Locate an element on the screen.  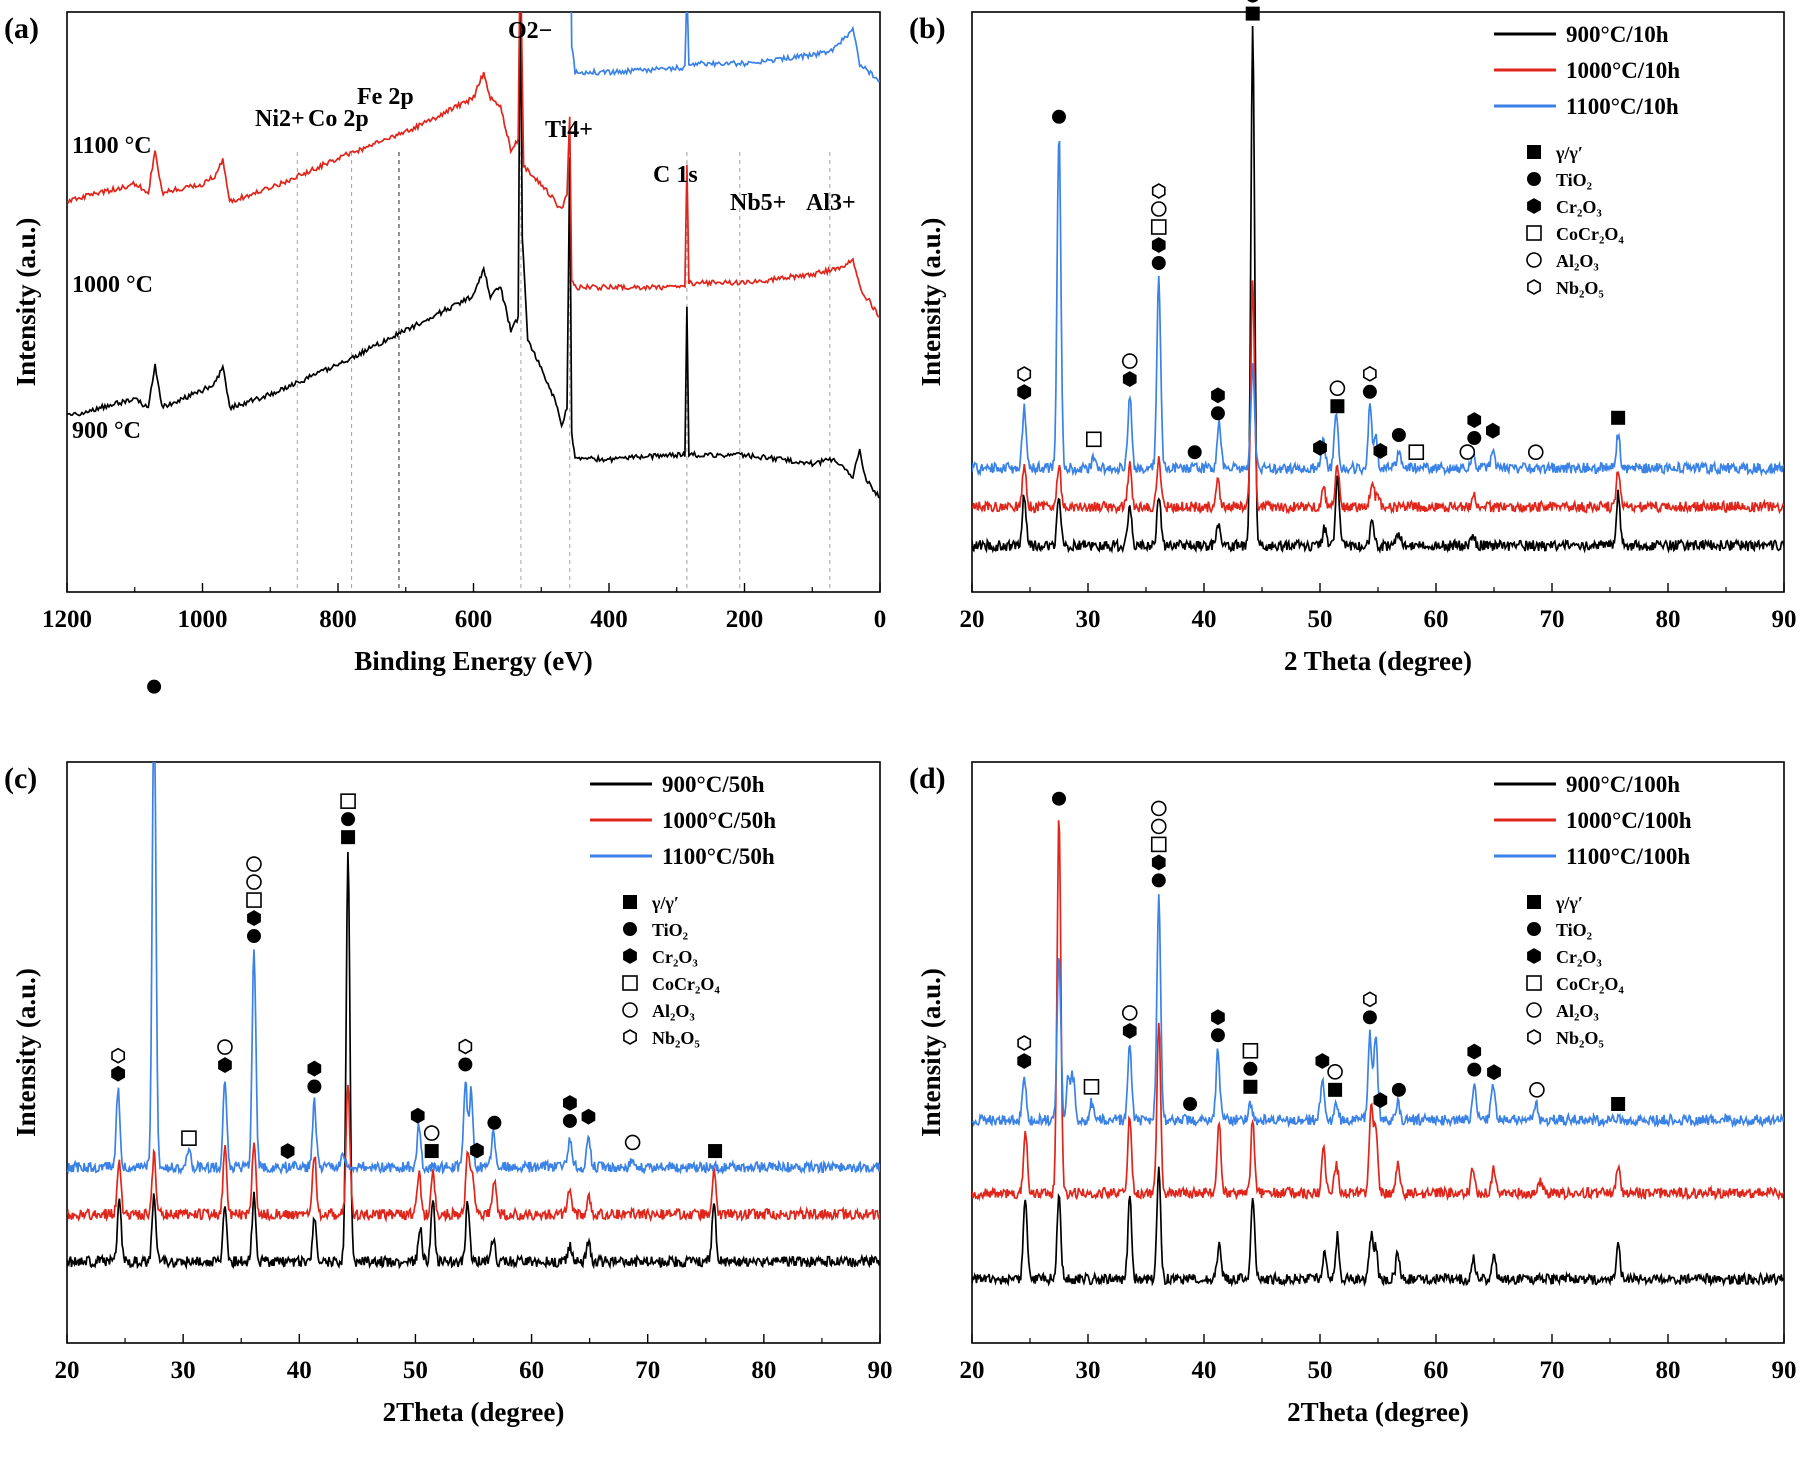
curve-label: 900 °C is located at coordinates (106, 431).